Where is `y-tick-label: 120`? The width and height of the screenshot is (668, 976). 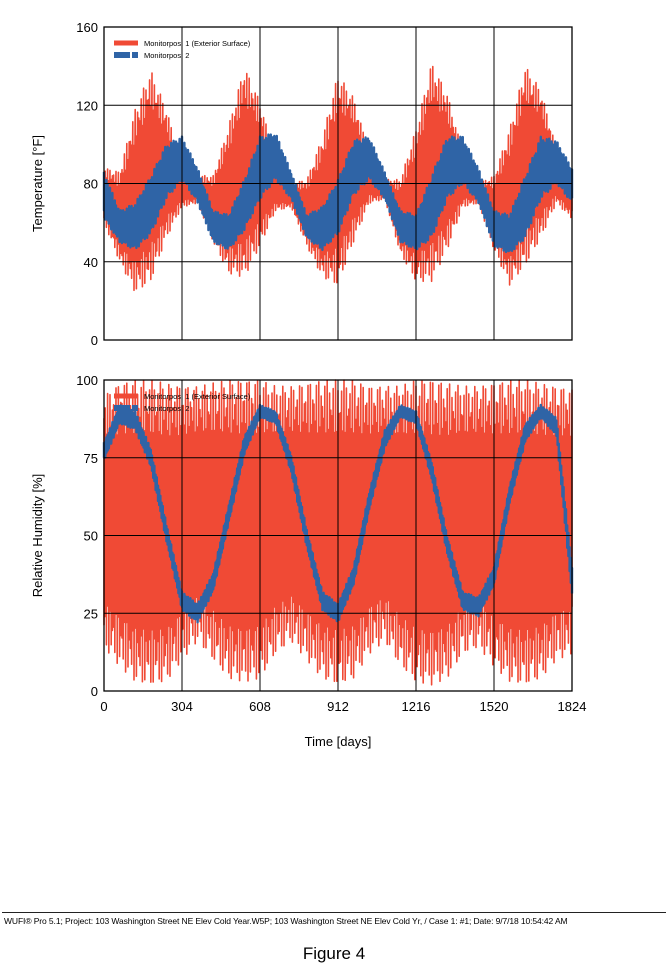 y-tick-label: 120 is located at coordinates (87, 105).